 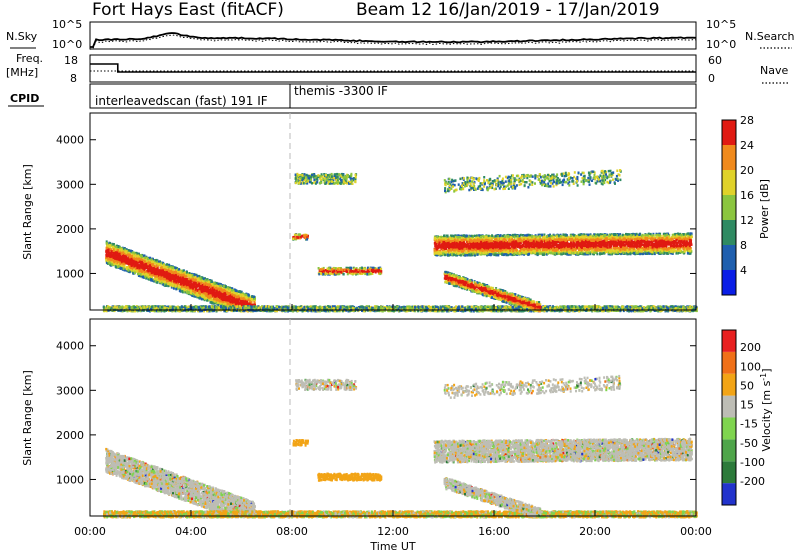 What do you see at coordinates (393, 40) in the screenshot?
I see `nsky-series` at bounding box center [393, 40].